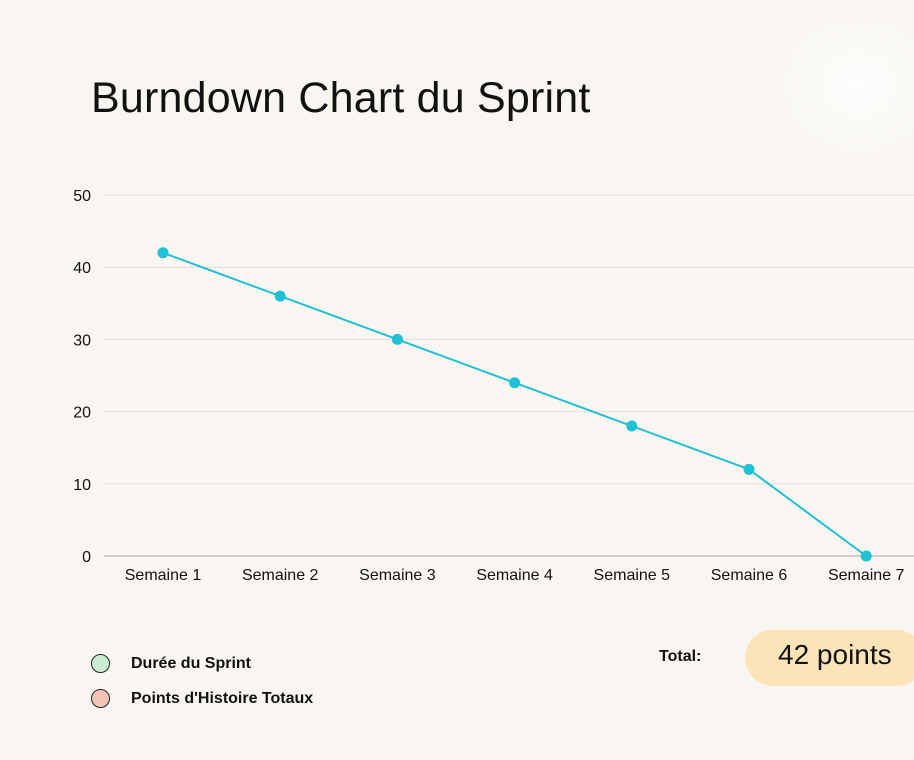 This screenshot has height=760, width=914. I want to click on y-tick-label: 20, so click(82, 413).